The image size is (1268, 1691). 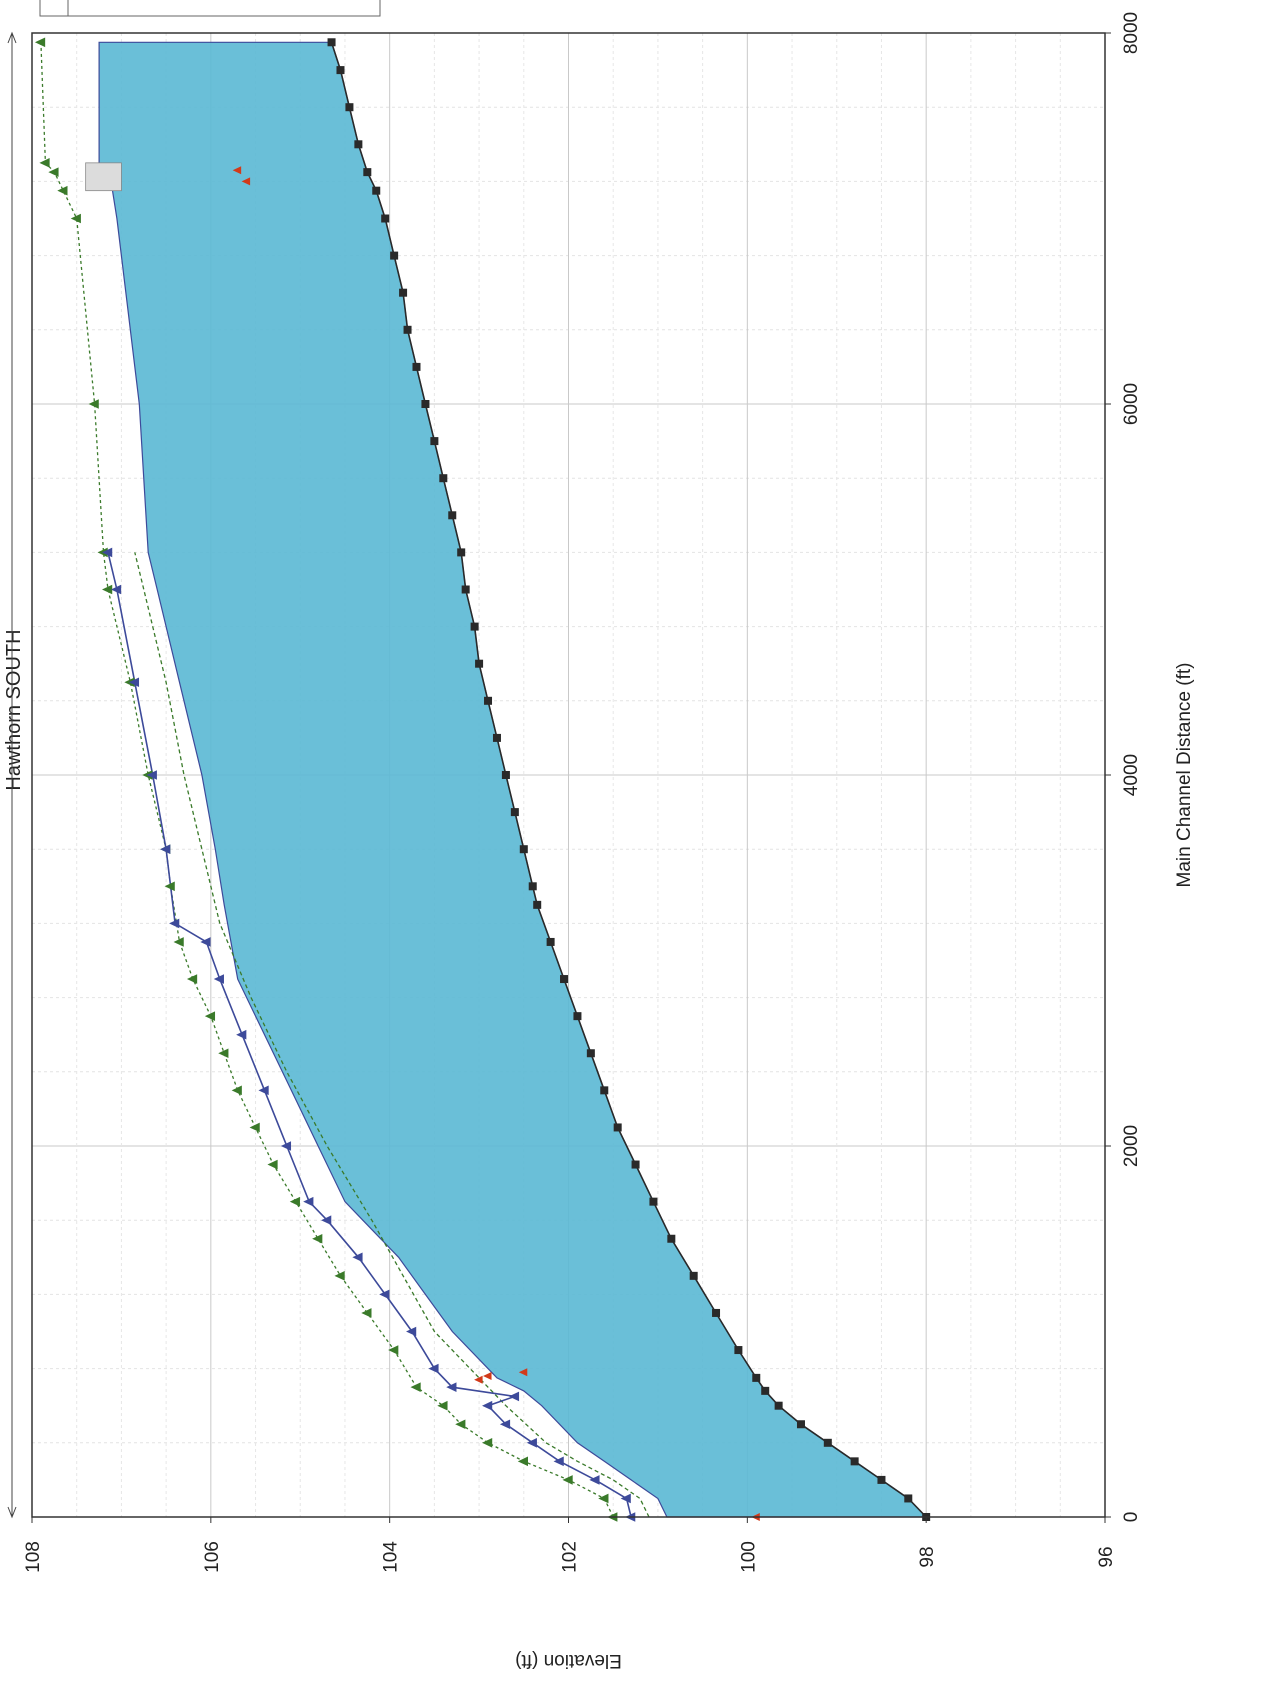 What do you see at coordinates (103, 177) in the screenshot?
I see `structure-rect` at bounding box center [103, 177].